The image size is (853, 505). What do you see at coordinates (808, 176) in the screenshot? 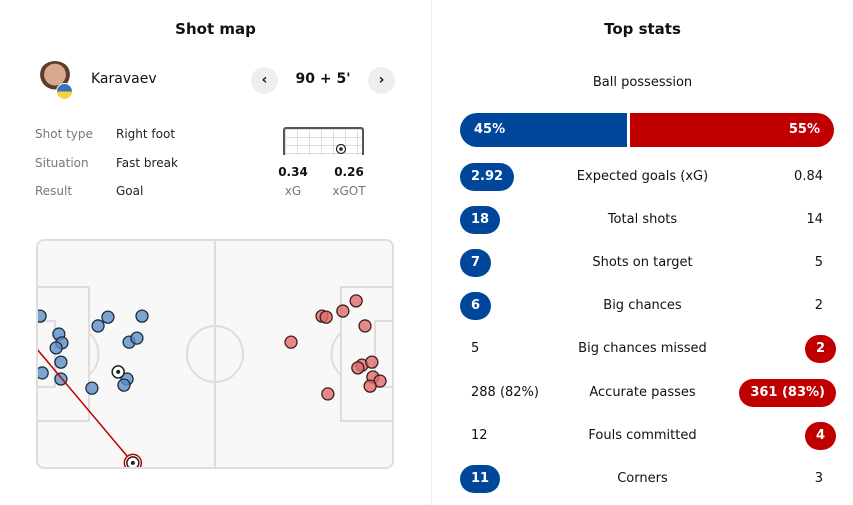
I see `stat-away-value: 0.84` at bounding box center [808, 176].